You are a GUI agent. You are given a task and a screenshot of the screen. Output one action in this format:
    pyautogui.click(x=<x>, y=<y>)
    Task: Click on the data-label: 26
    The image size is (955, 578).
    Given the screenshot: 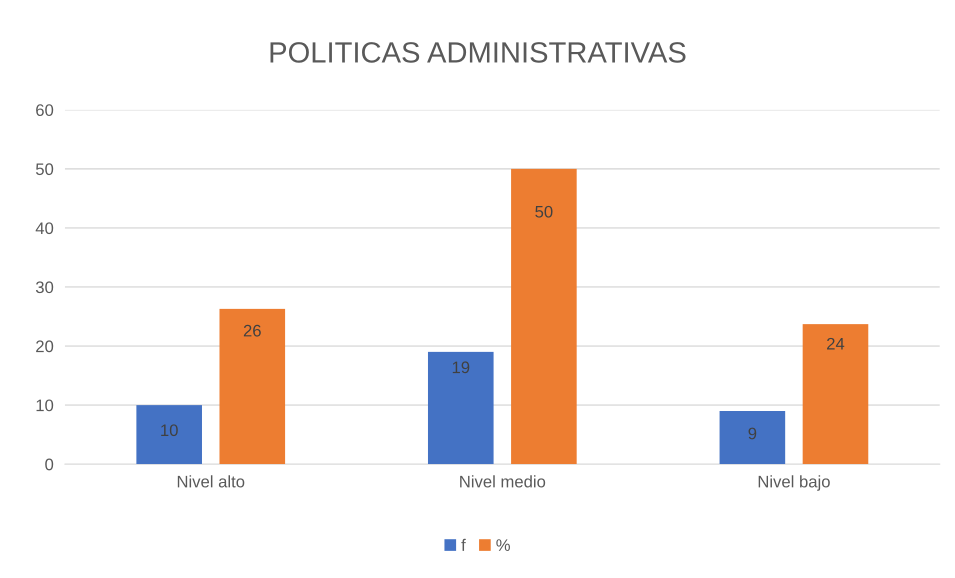 What is the action you would take?
    pyautogui.click(x=252, y=330)
    